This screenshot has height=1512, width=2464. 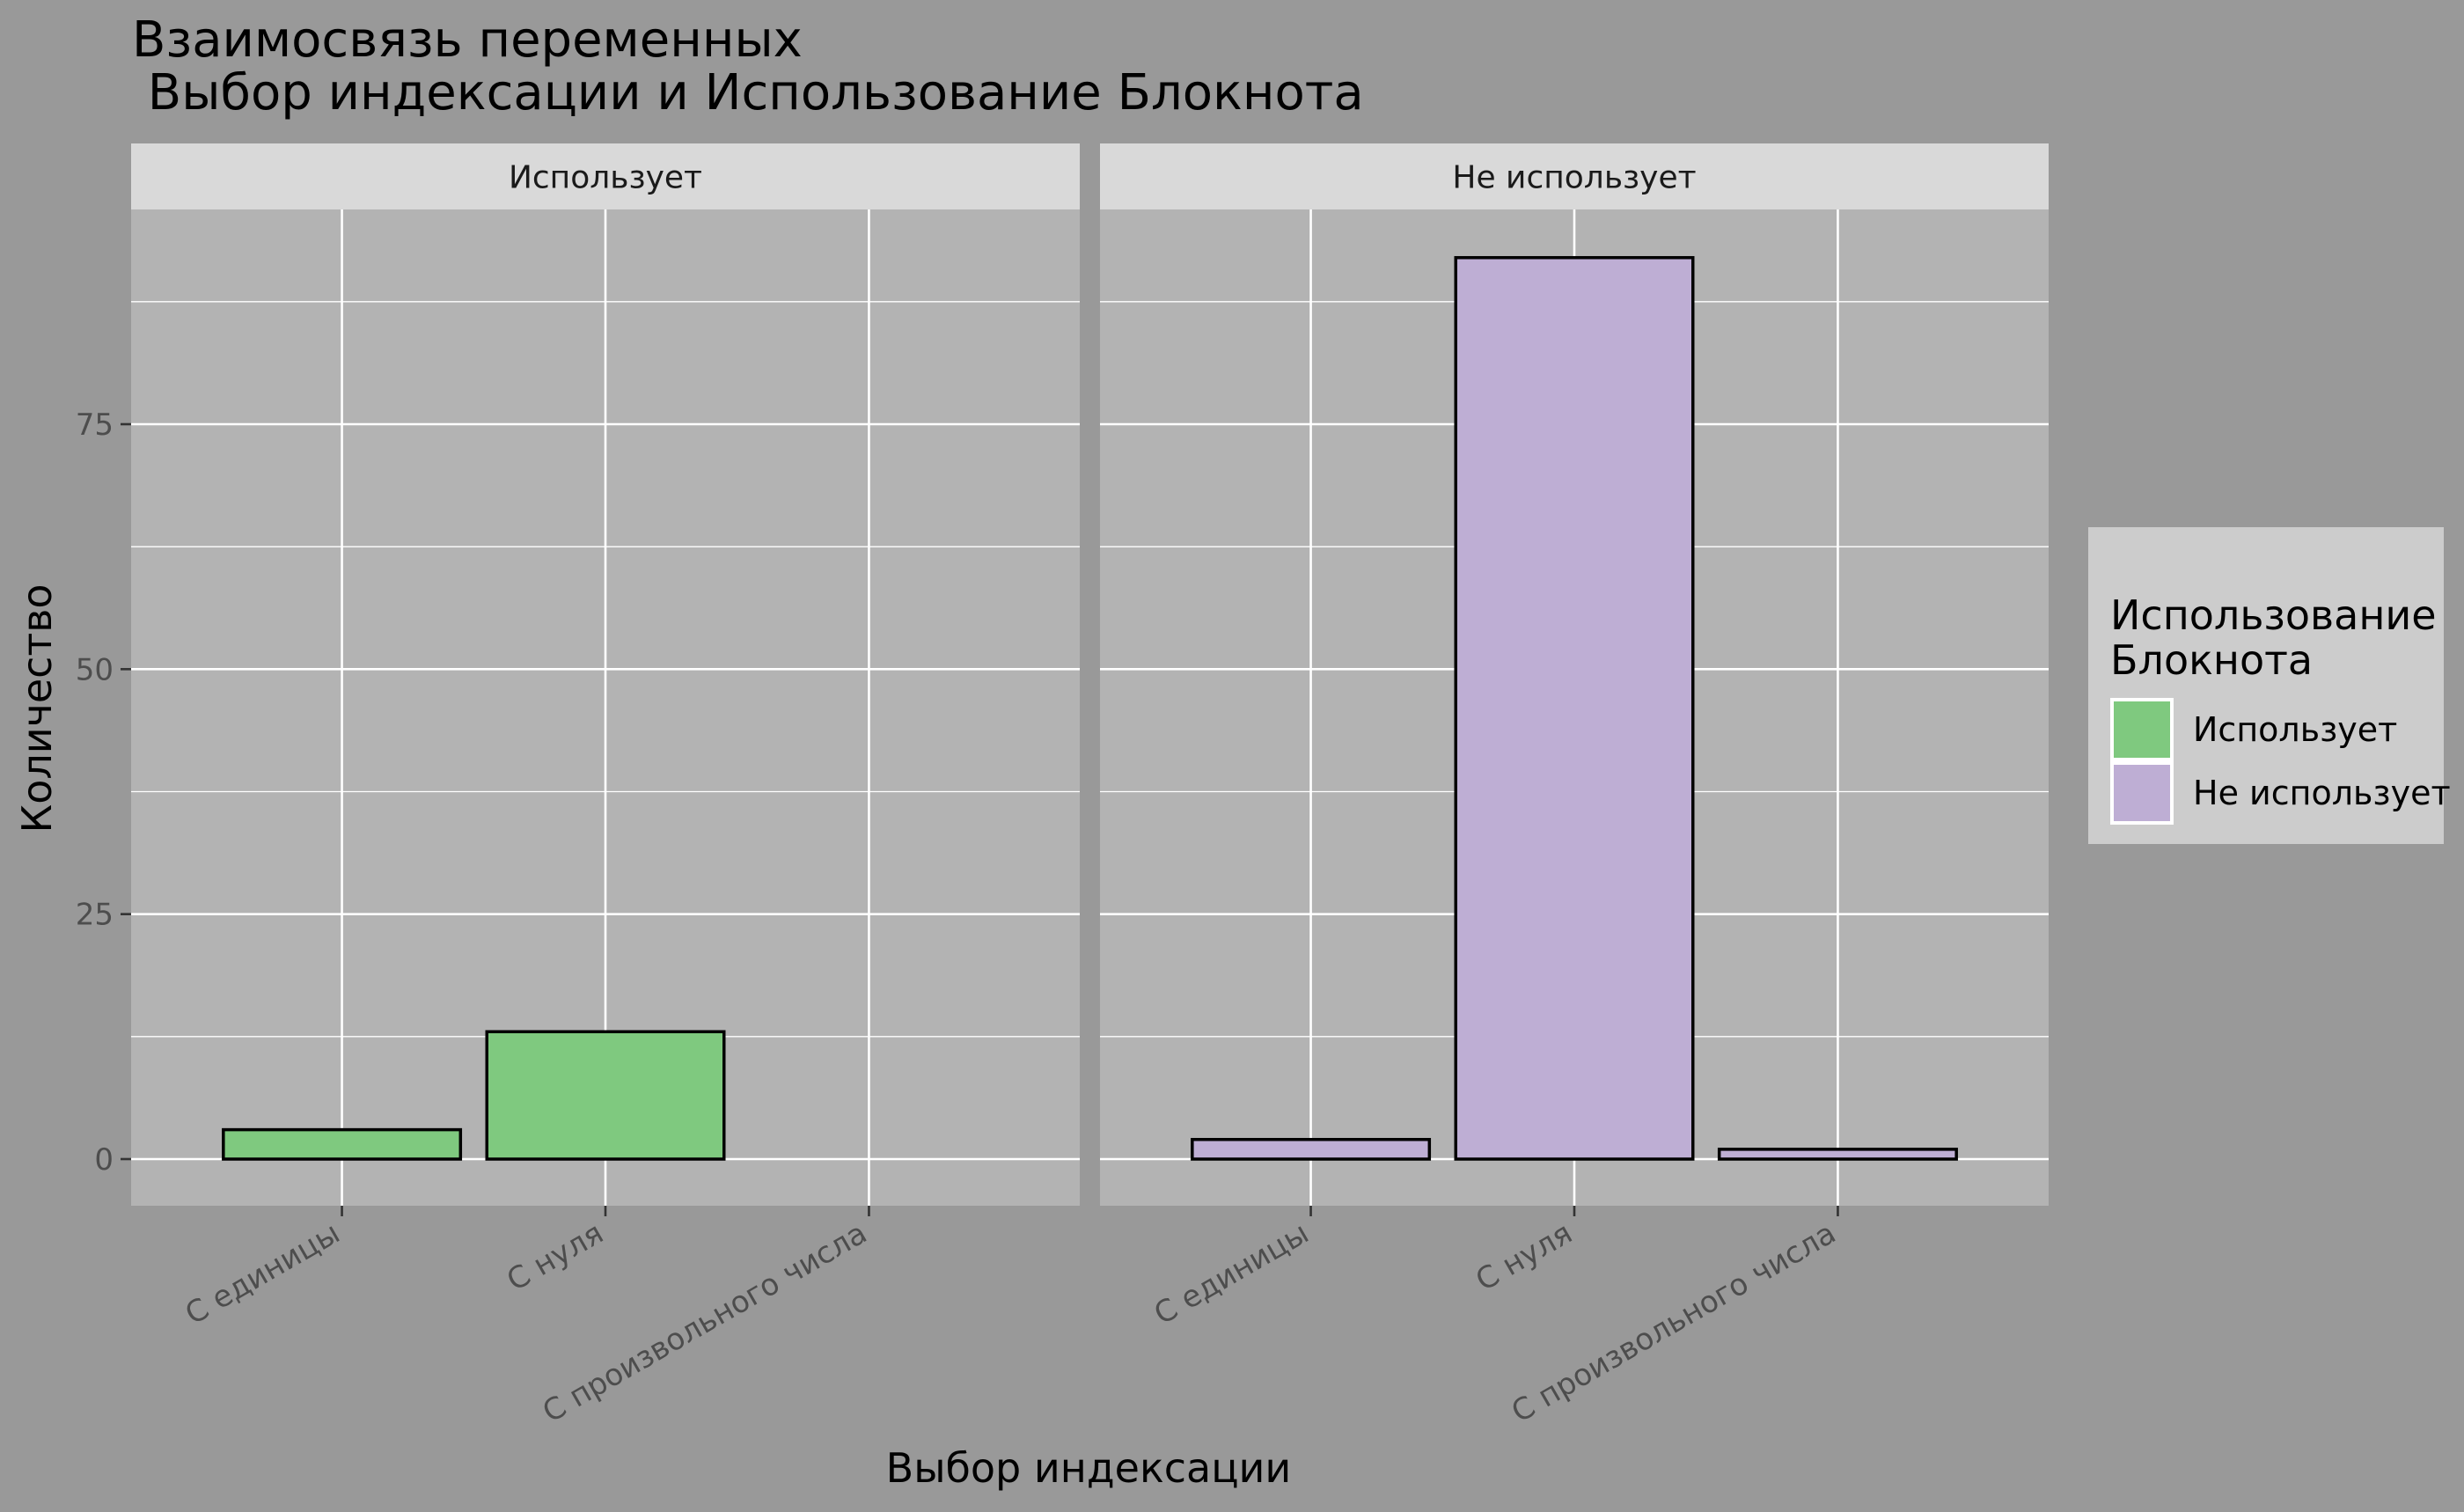 What do you see at coordinates (95, 670) in the screenshot?
I see `y-tick-label: 50` at bounding box center [95, 670].